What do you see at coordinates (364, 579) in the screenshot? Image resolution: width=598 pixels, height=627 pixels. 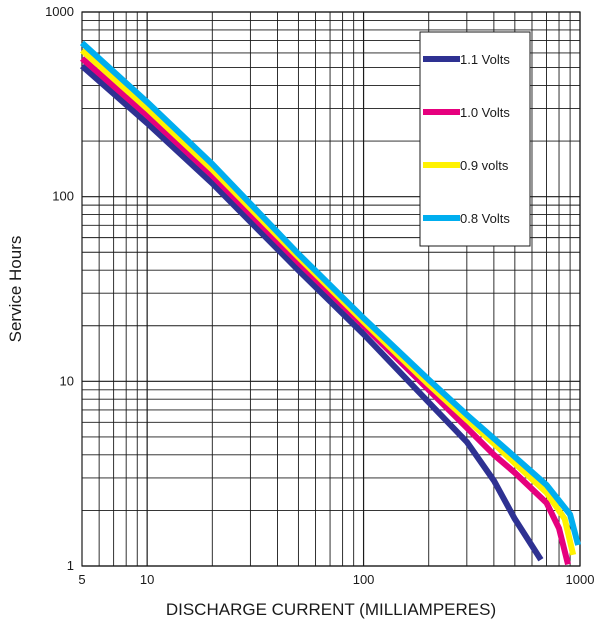 I see `x-tick-label: 100` at bounding box center [364, 579].